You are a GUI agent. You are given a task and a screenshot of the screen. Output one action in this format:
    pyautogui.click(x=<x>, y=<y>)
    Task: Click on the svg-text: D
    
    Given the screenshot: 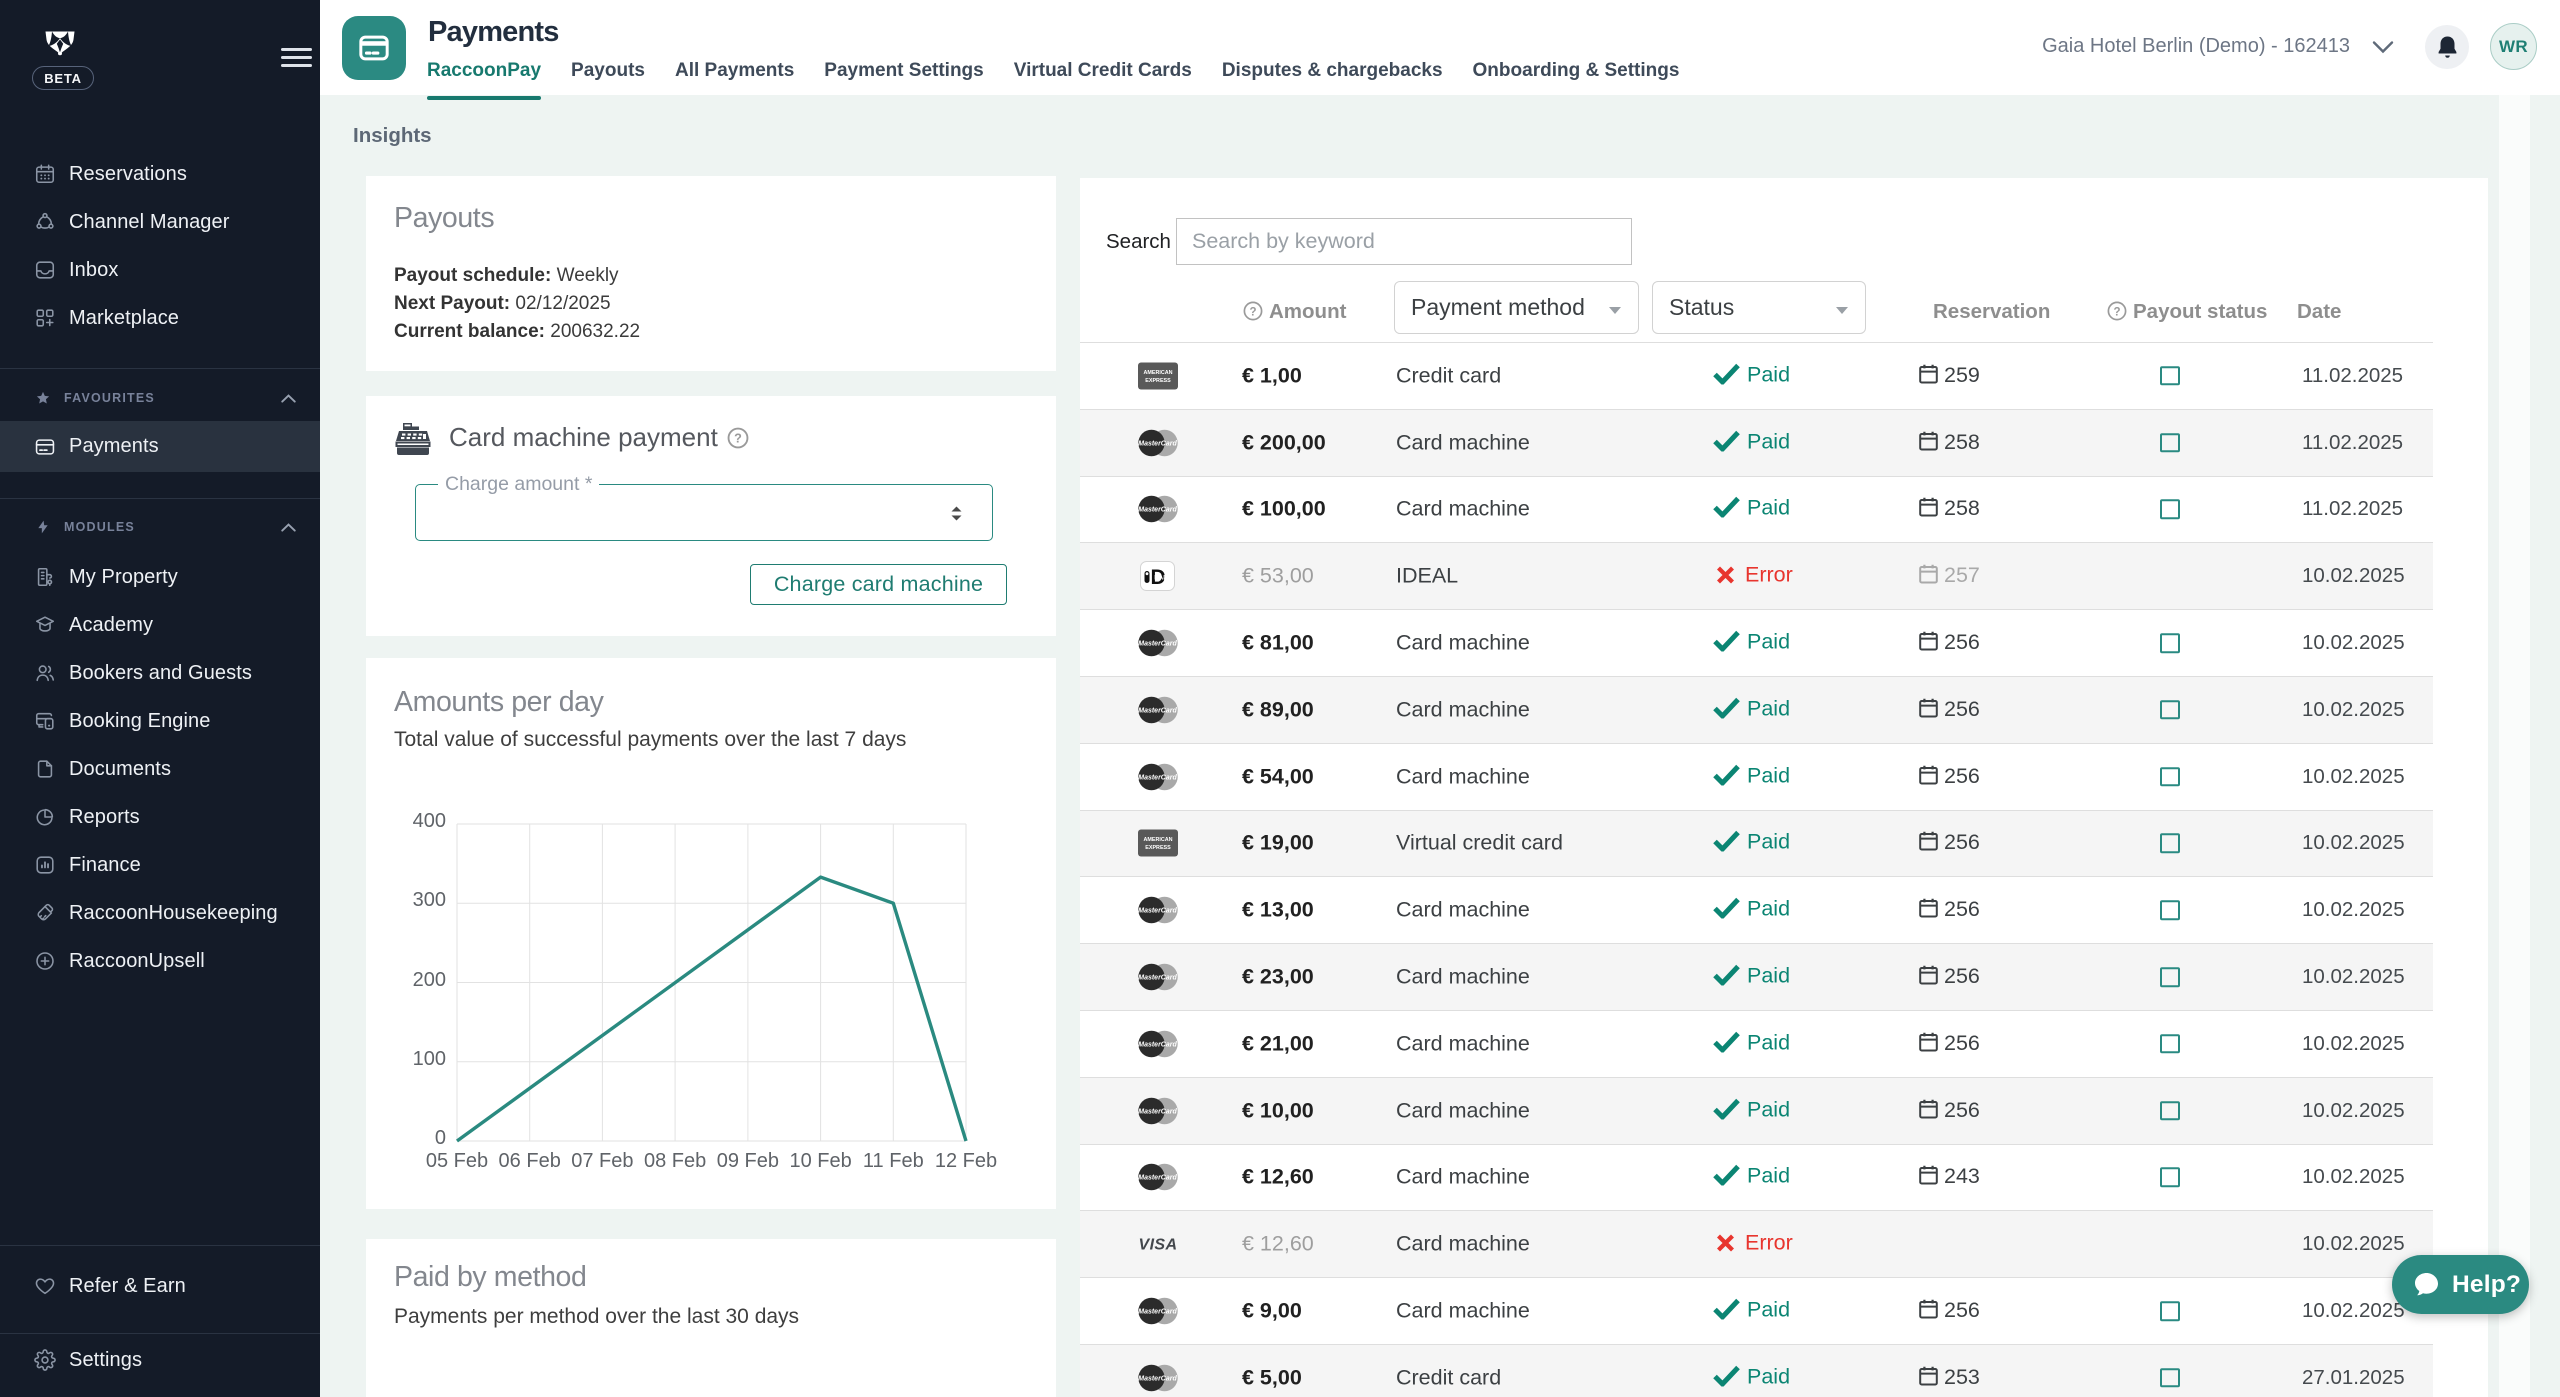 What is the action you would take?
    pyautogui.click(x=1158, y=577)
    